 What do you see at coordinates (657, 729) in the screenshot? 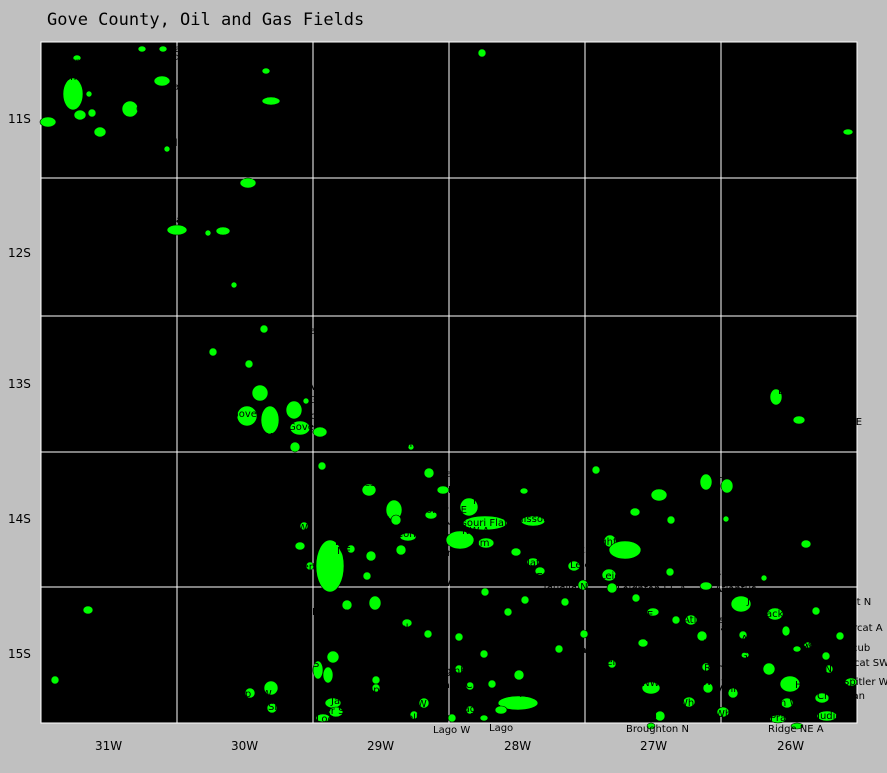
I see `field-label-broughton-n: Broughton N` at bounding box center [657, 729].